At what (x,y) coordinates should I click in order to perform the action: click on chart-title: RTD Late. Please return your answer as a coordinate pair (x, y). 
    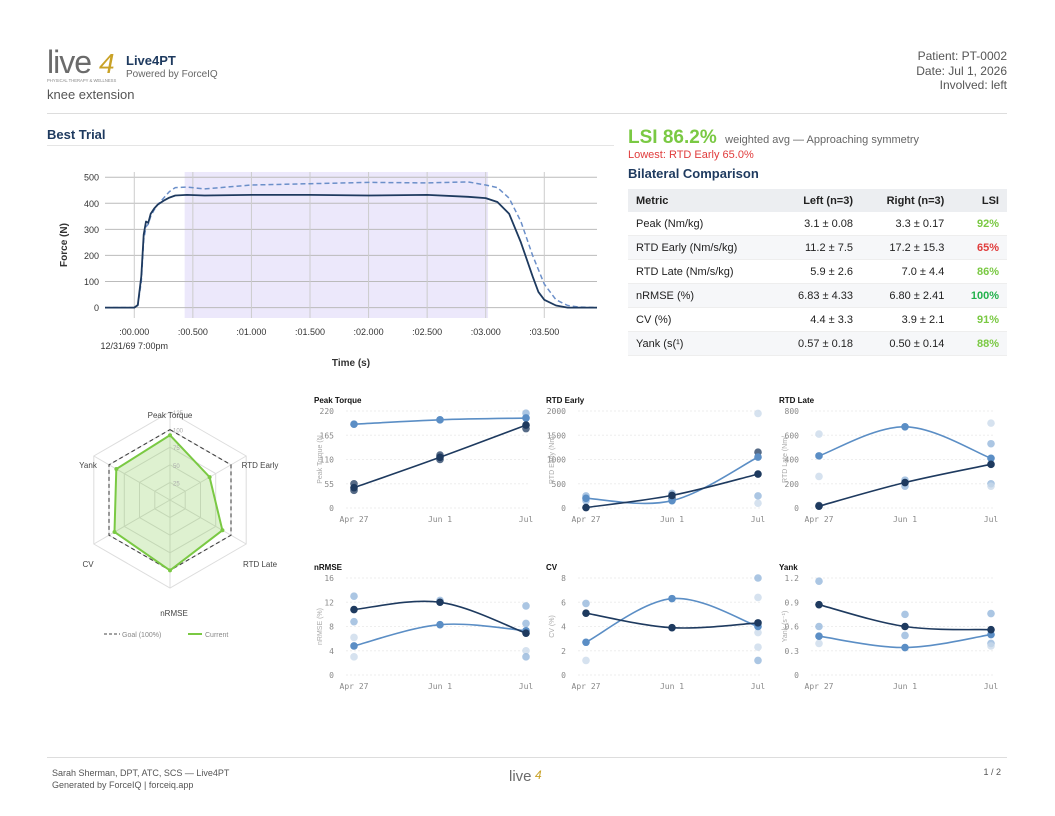
    Looking at the image, I should click on (797, 400).